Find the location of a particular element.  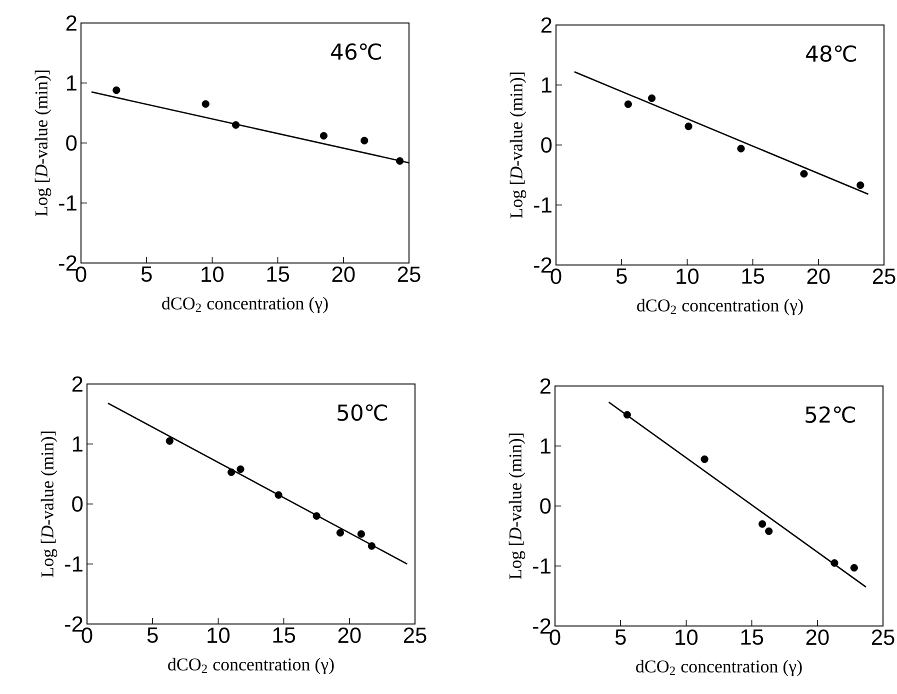

annotation: 50℃ is located at coordinates (362, 412).